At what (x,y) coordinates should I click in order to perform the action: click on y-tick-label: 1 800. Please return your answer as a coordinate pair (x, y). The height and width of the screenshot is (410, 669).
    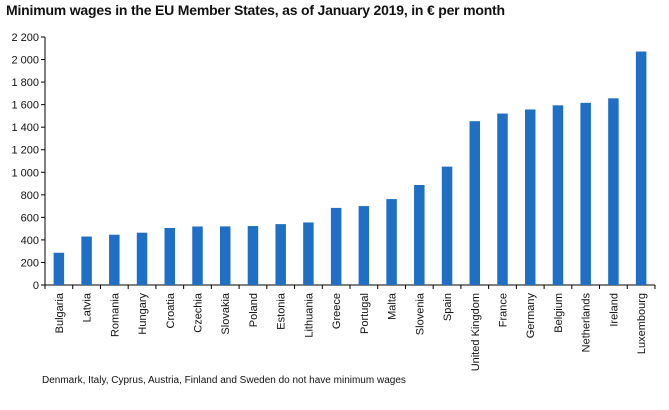
    Looking at the image, I should click on (25, 83).